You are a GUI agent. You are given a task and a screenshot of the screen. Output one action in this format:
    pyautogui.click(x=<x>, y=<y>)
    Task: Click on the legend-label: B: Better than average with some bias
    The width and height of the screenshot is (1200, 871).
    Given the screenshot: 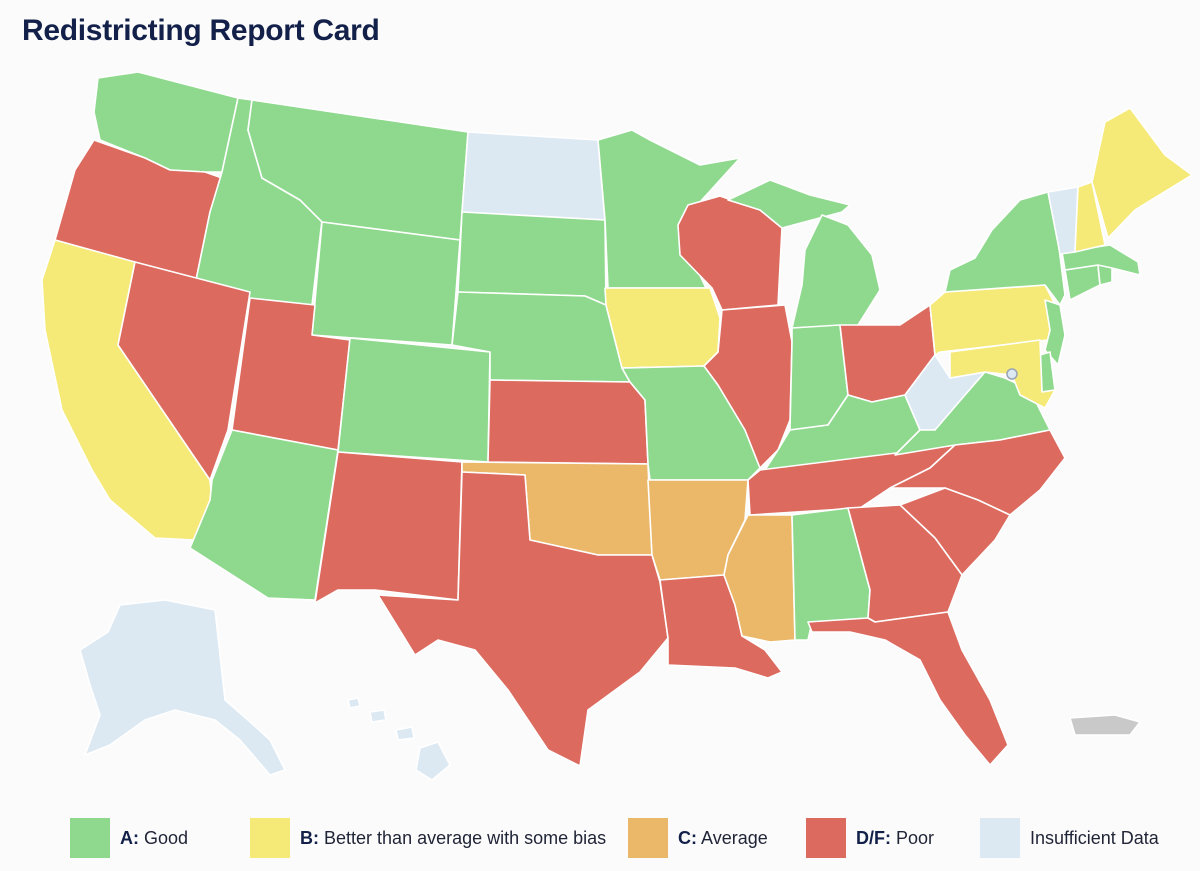 What is the action you would take?
    pyautogui.click(x=453, y=838)
    